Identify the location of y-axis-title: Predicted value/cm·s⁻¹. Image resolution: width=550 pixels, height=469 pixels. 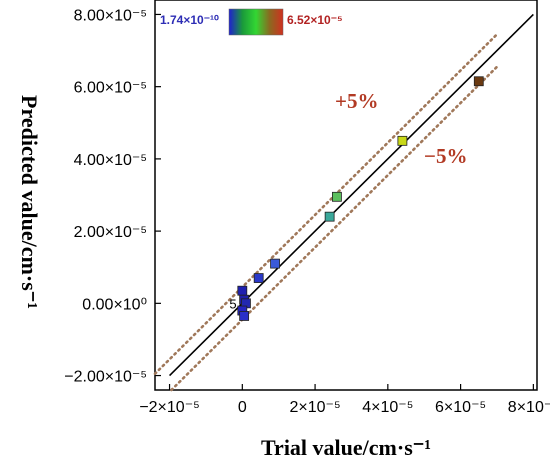
(29, 202).